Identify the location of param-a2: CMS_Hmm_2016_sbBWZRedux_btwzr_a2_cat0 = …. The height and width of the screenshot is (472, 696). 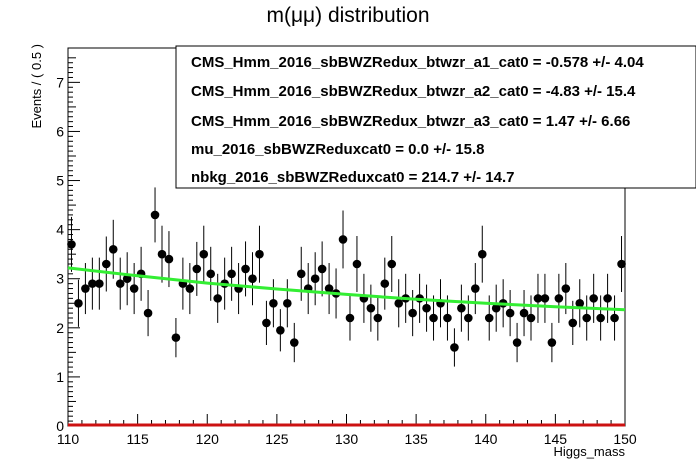
(413, 91).